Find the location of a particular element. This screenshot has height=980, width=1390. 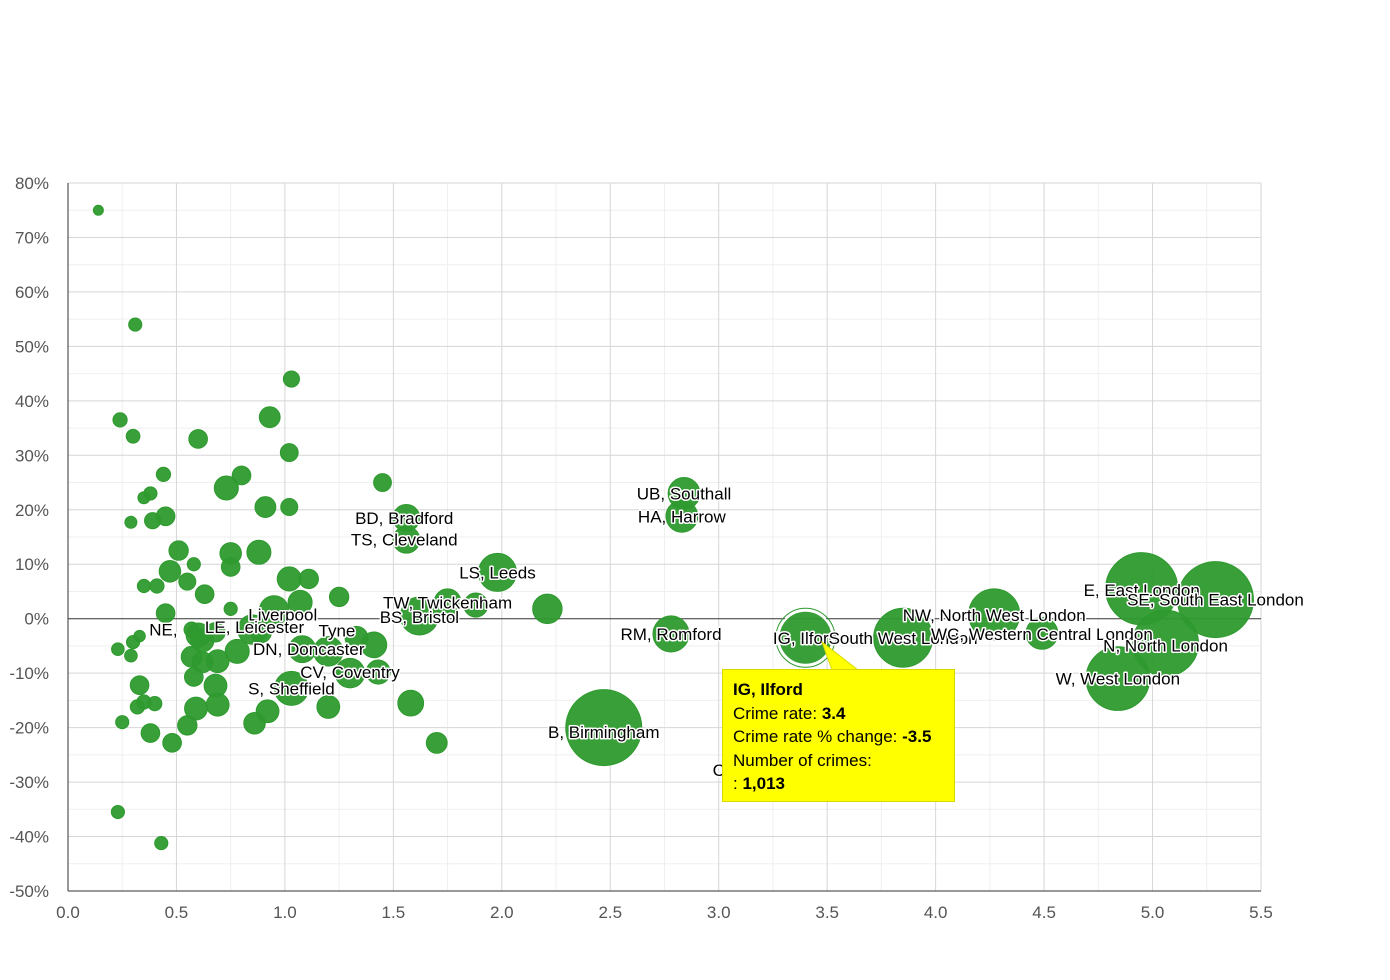

bubble-label: N, North London is located at coordinates (1165, 645).